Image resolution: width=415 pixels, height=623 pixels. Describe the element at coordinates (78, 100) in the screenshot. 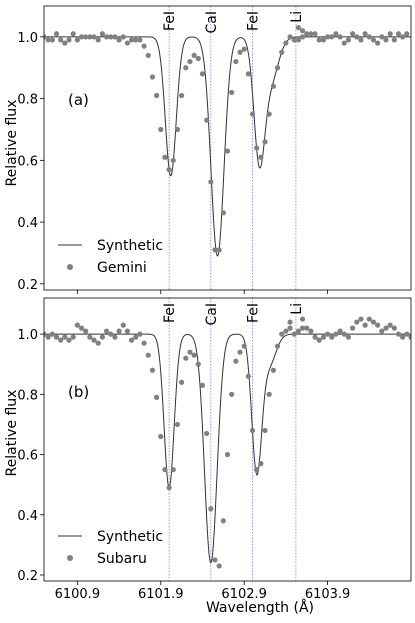

I see `panel-label: (a)` at that location.